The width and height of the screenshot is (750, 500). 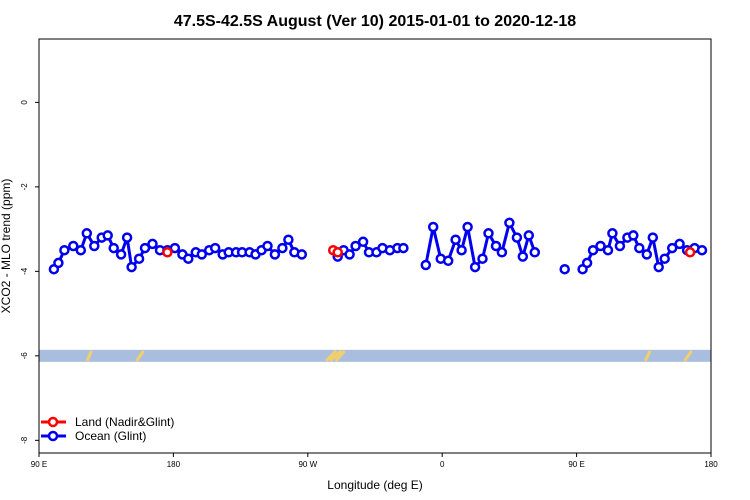 What do you see at coordinates (24, 356) in the screenshot?
I see `y-tick-label: -6` at bounding box center [24, 356].